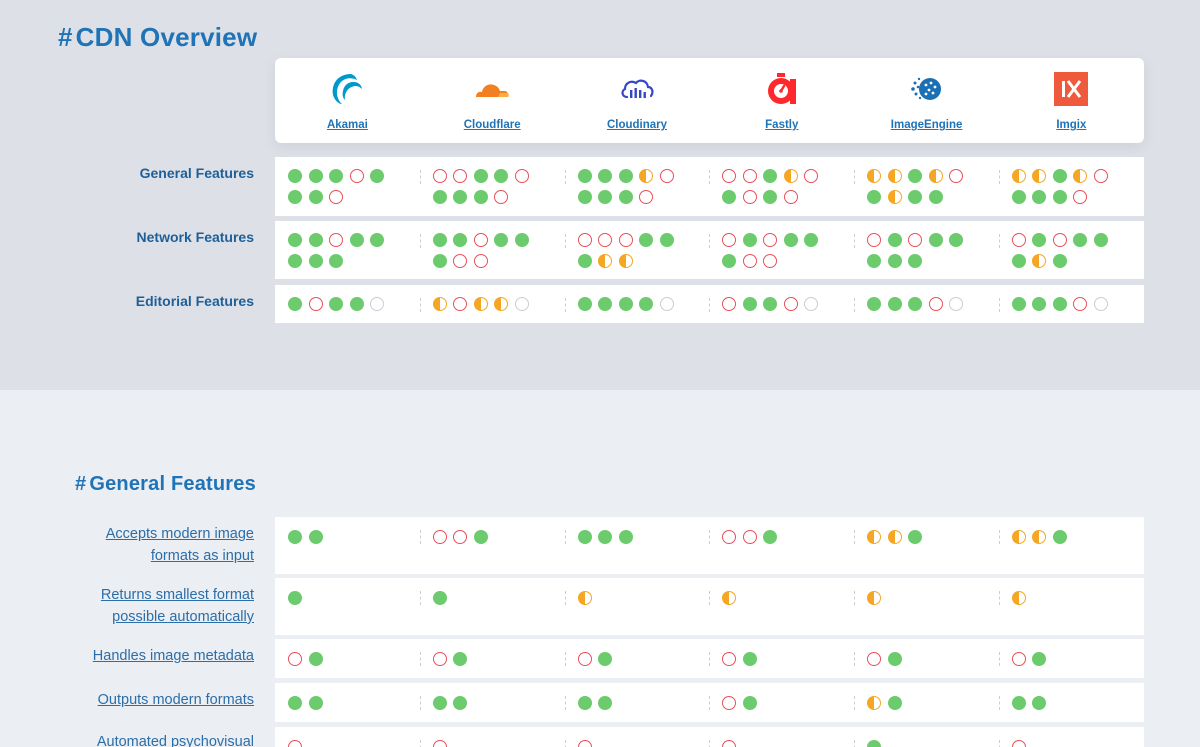 Image resolution: width=1200 pixels, height=747 pixels. I want to click on vendor-fastly: Fastly, so click(781, 100).